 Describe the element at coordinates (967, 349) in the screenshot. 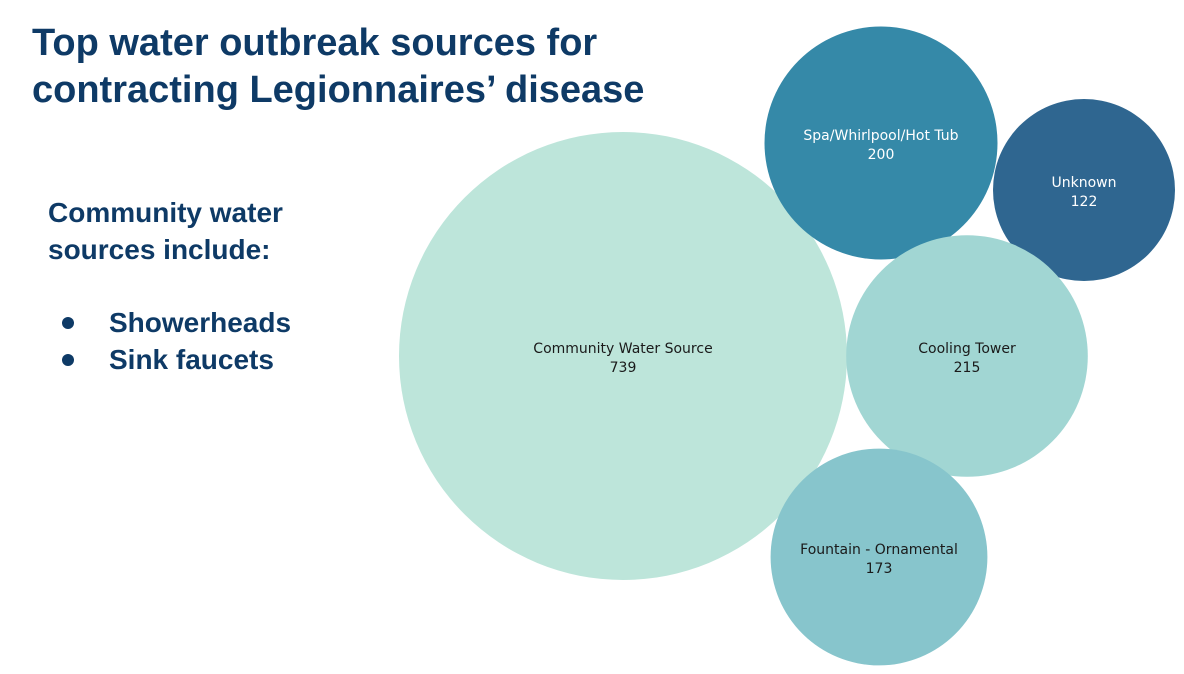

I see `bubble-name-label: Cooling Tower` at that location.